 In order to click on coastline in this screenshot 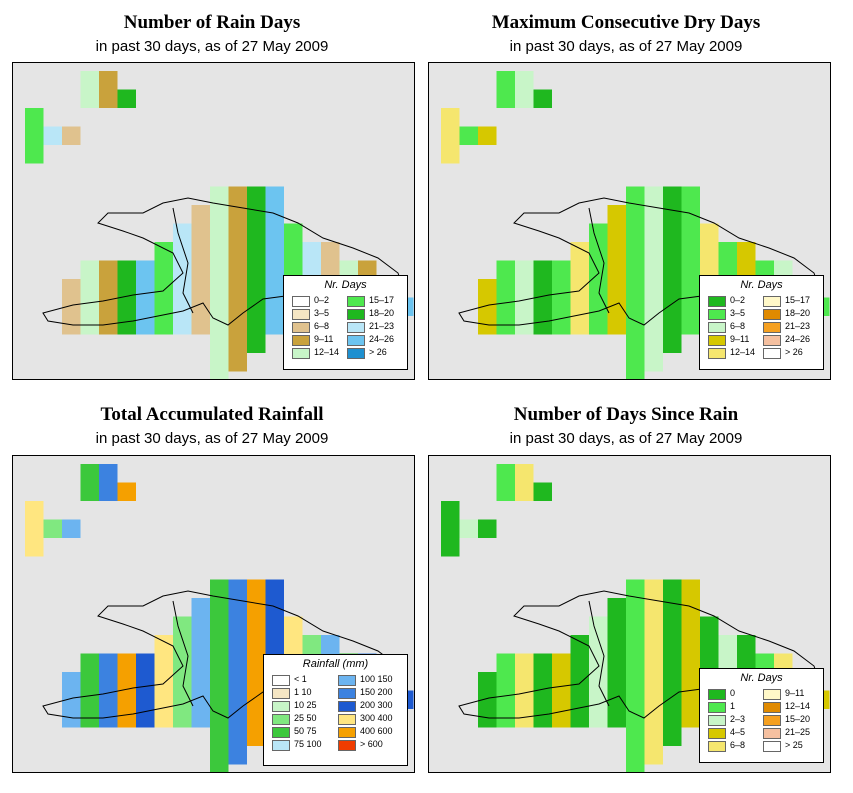, I will do `click(639, 654)`.